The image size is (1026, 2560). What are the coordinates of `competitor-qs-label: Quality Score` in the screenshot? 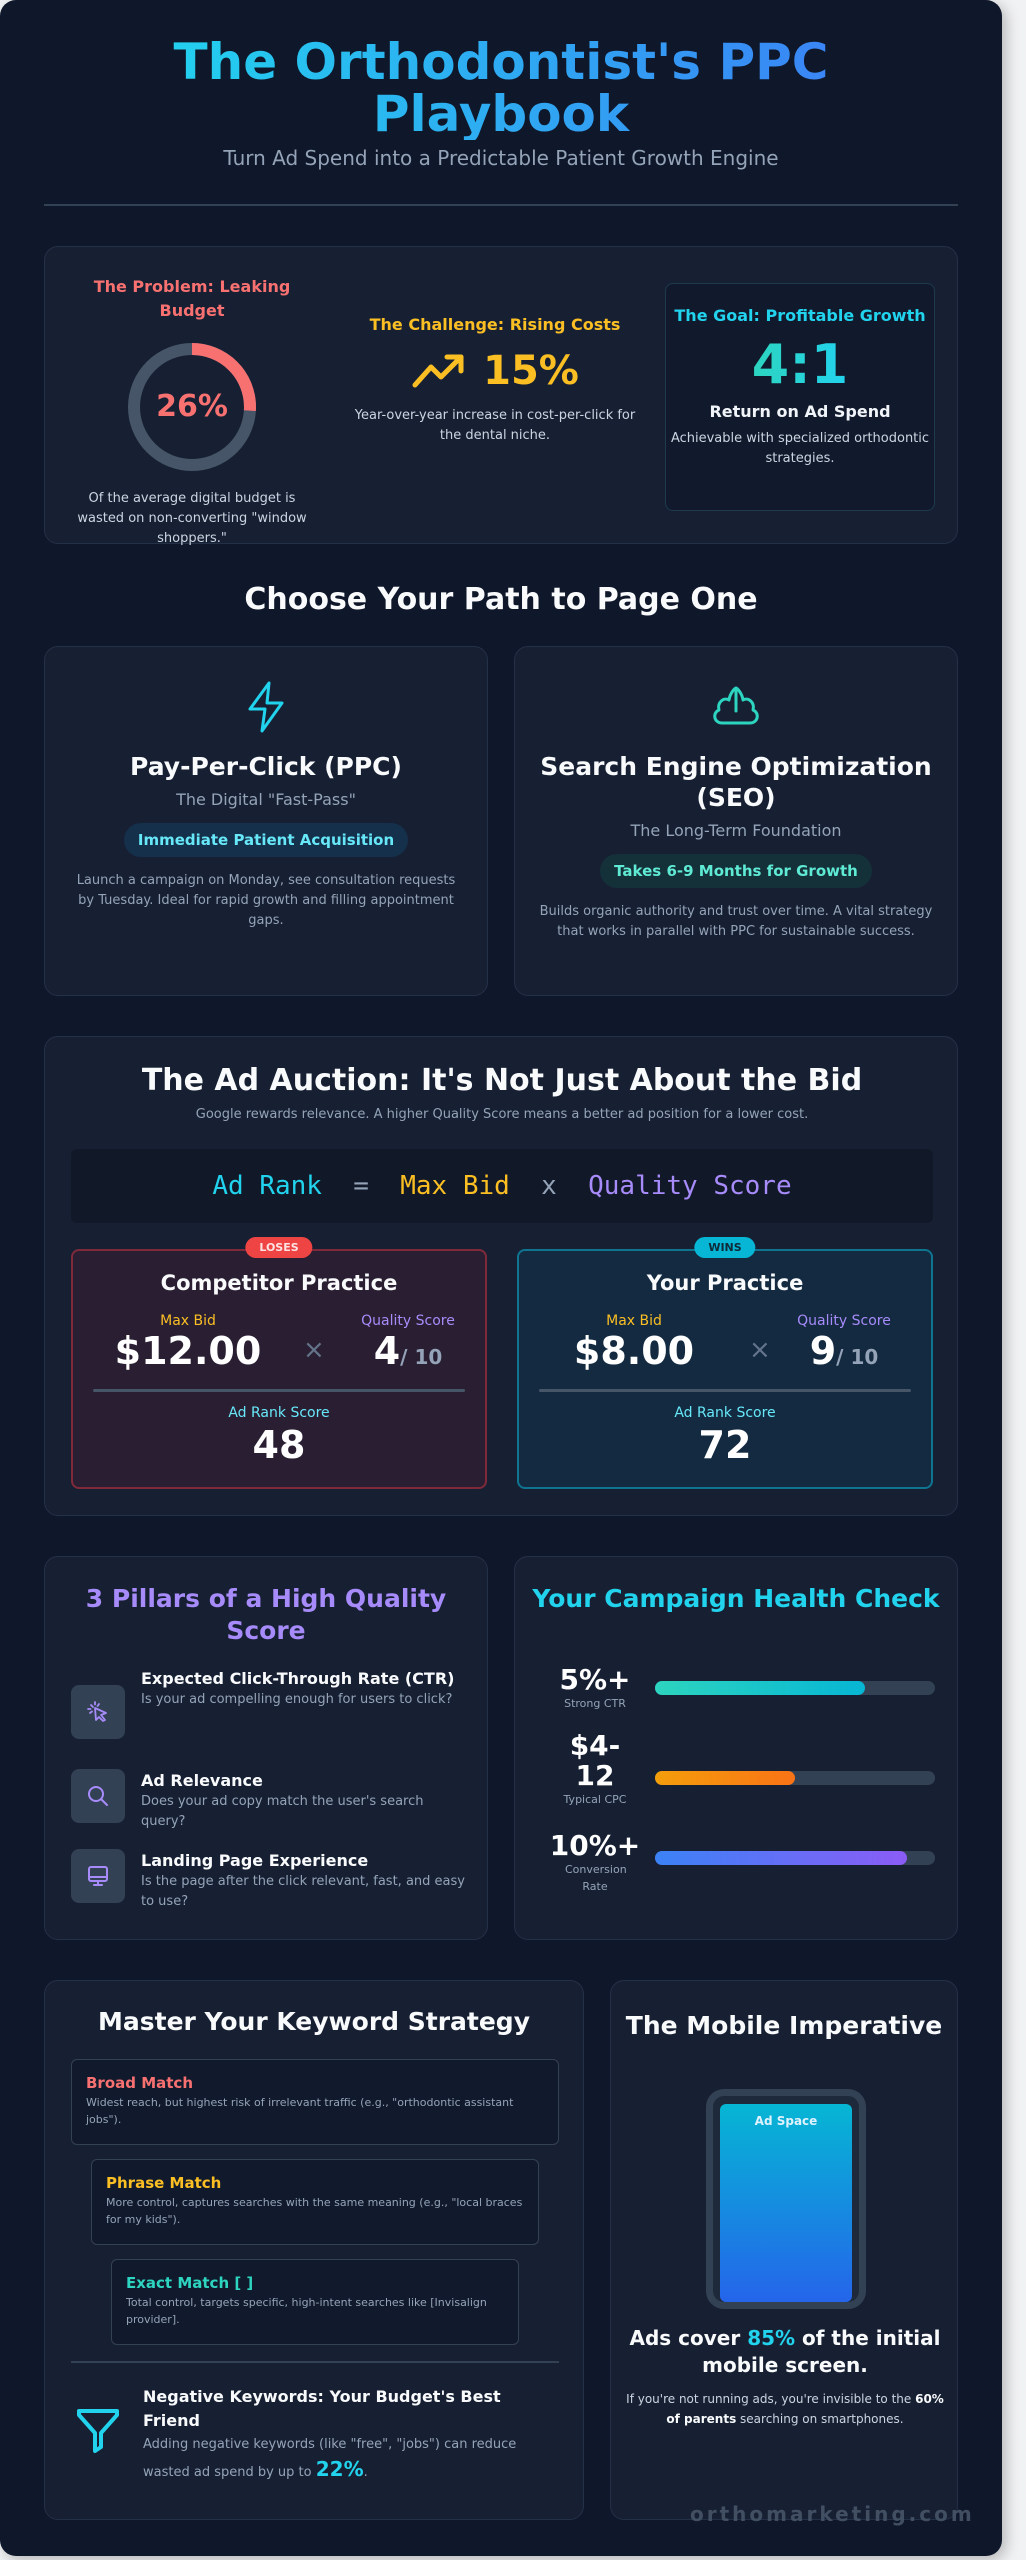 It's located at (408, 1321).